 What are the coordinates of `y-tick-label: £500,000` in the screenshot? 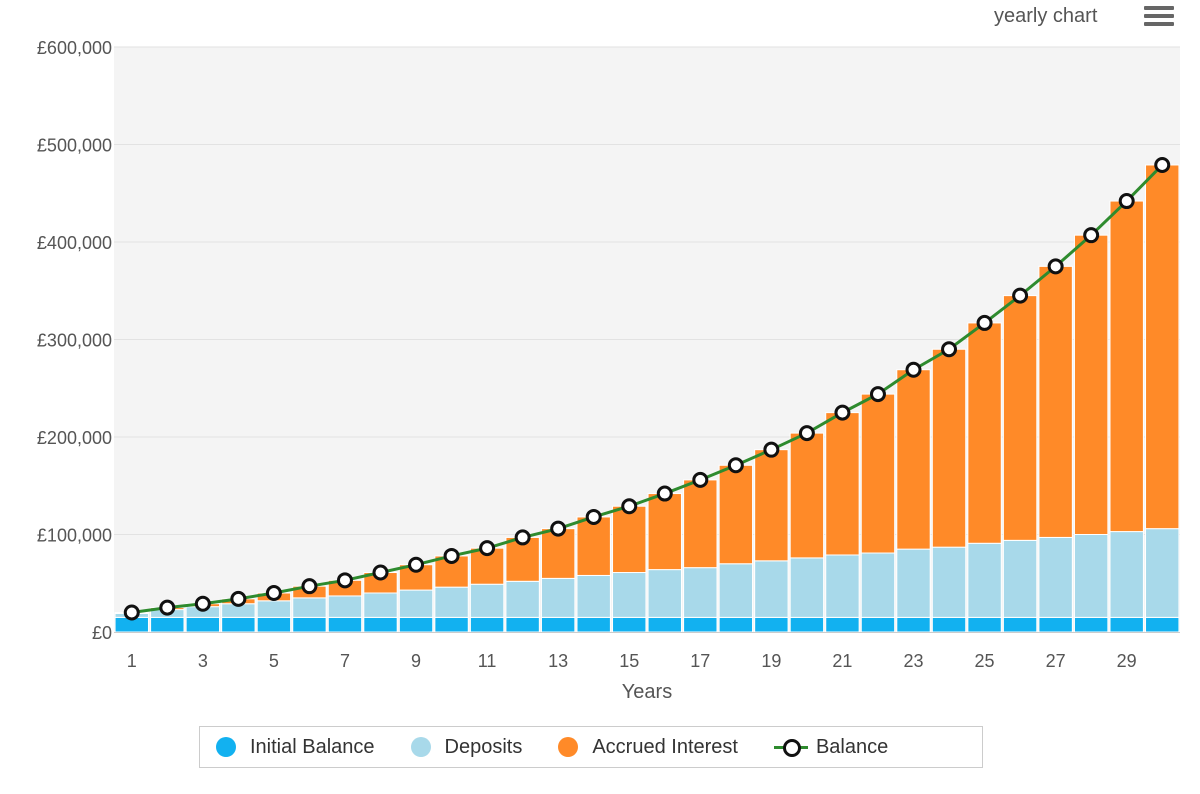 It's located at (74, 146).